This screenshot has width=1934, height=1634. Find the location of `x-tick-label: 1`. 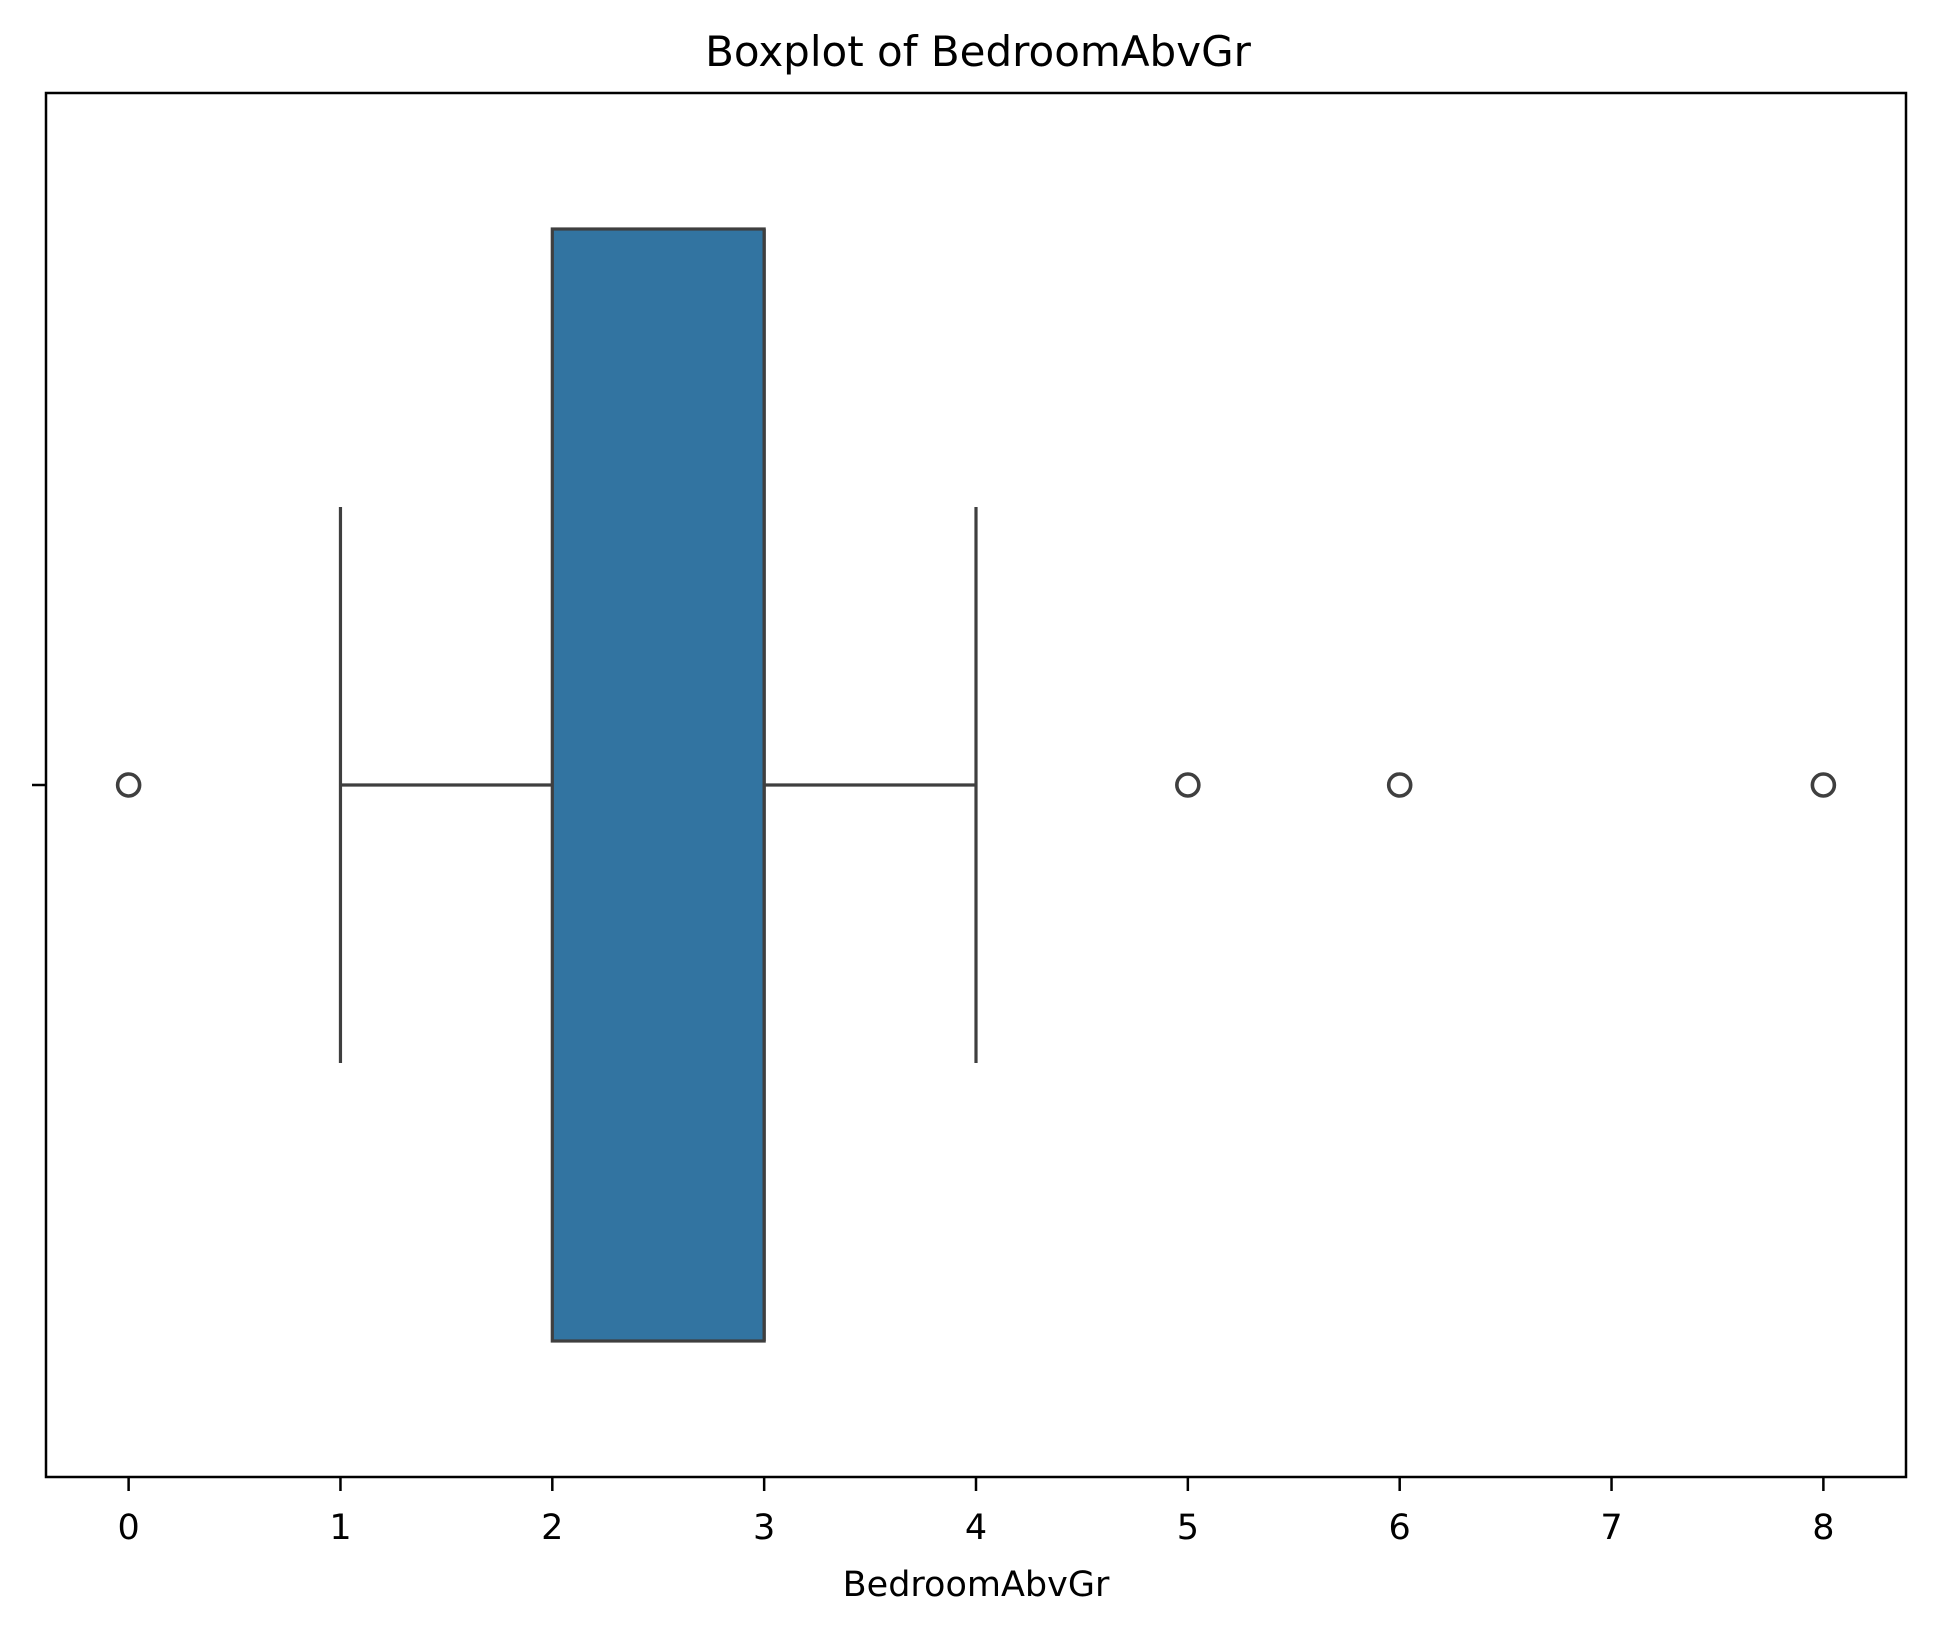

x-tick-label: 1 is located at coordinates (340, 1528).